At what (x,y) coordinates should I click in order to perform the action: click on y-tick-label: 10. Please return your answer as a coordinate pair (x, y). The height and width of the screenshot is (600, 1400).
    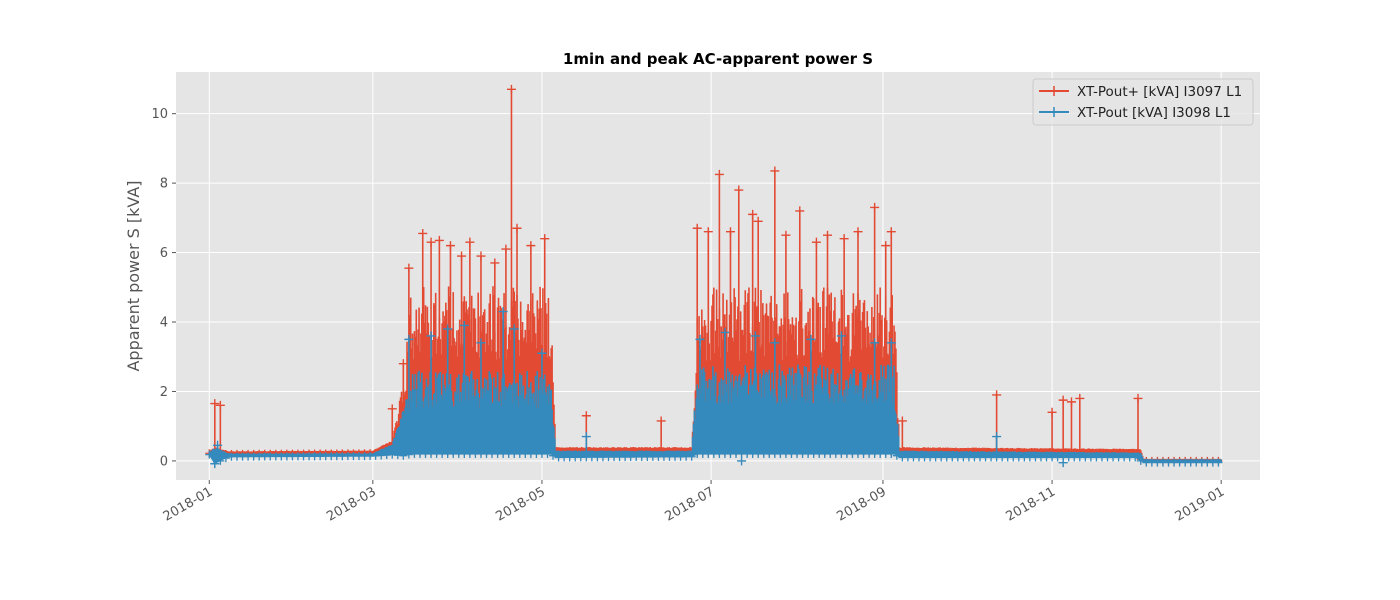
    Looking at the image, I should click on (159, 114).